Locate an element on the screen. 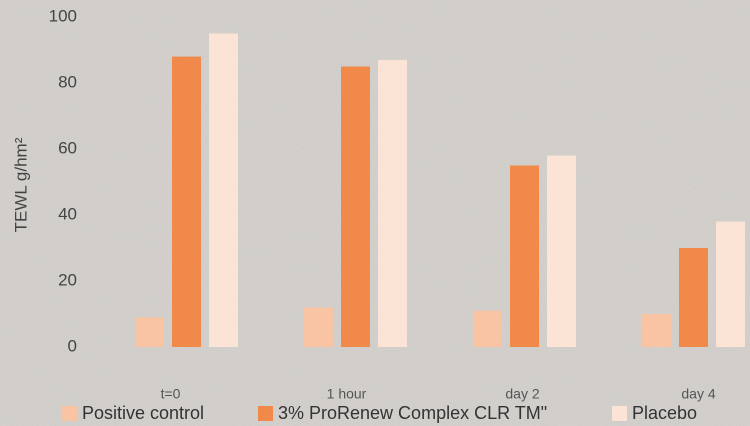  y-tick-label: 40 is located at coordinates (67, 213).